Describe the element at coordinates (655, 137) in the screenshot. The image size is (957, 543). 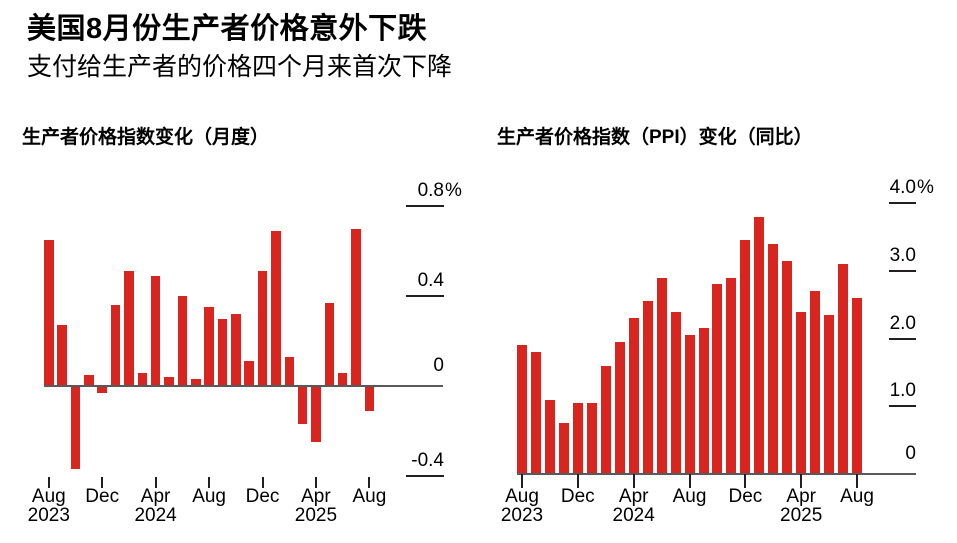
I see `ppi-yoy-chart-title: 生产者价格指数（PPI）变化（同比）` at that location.